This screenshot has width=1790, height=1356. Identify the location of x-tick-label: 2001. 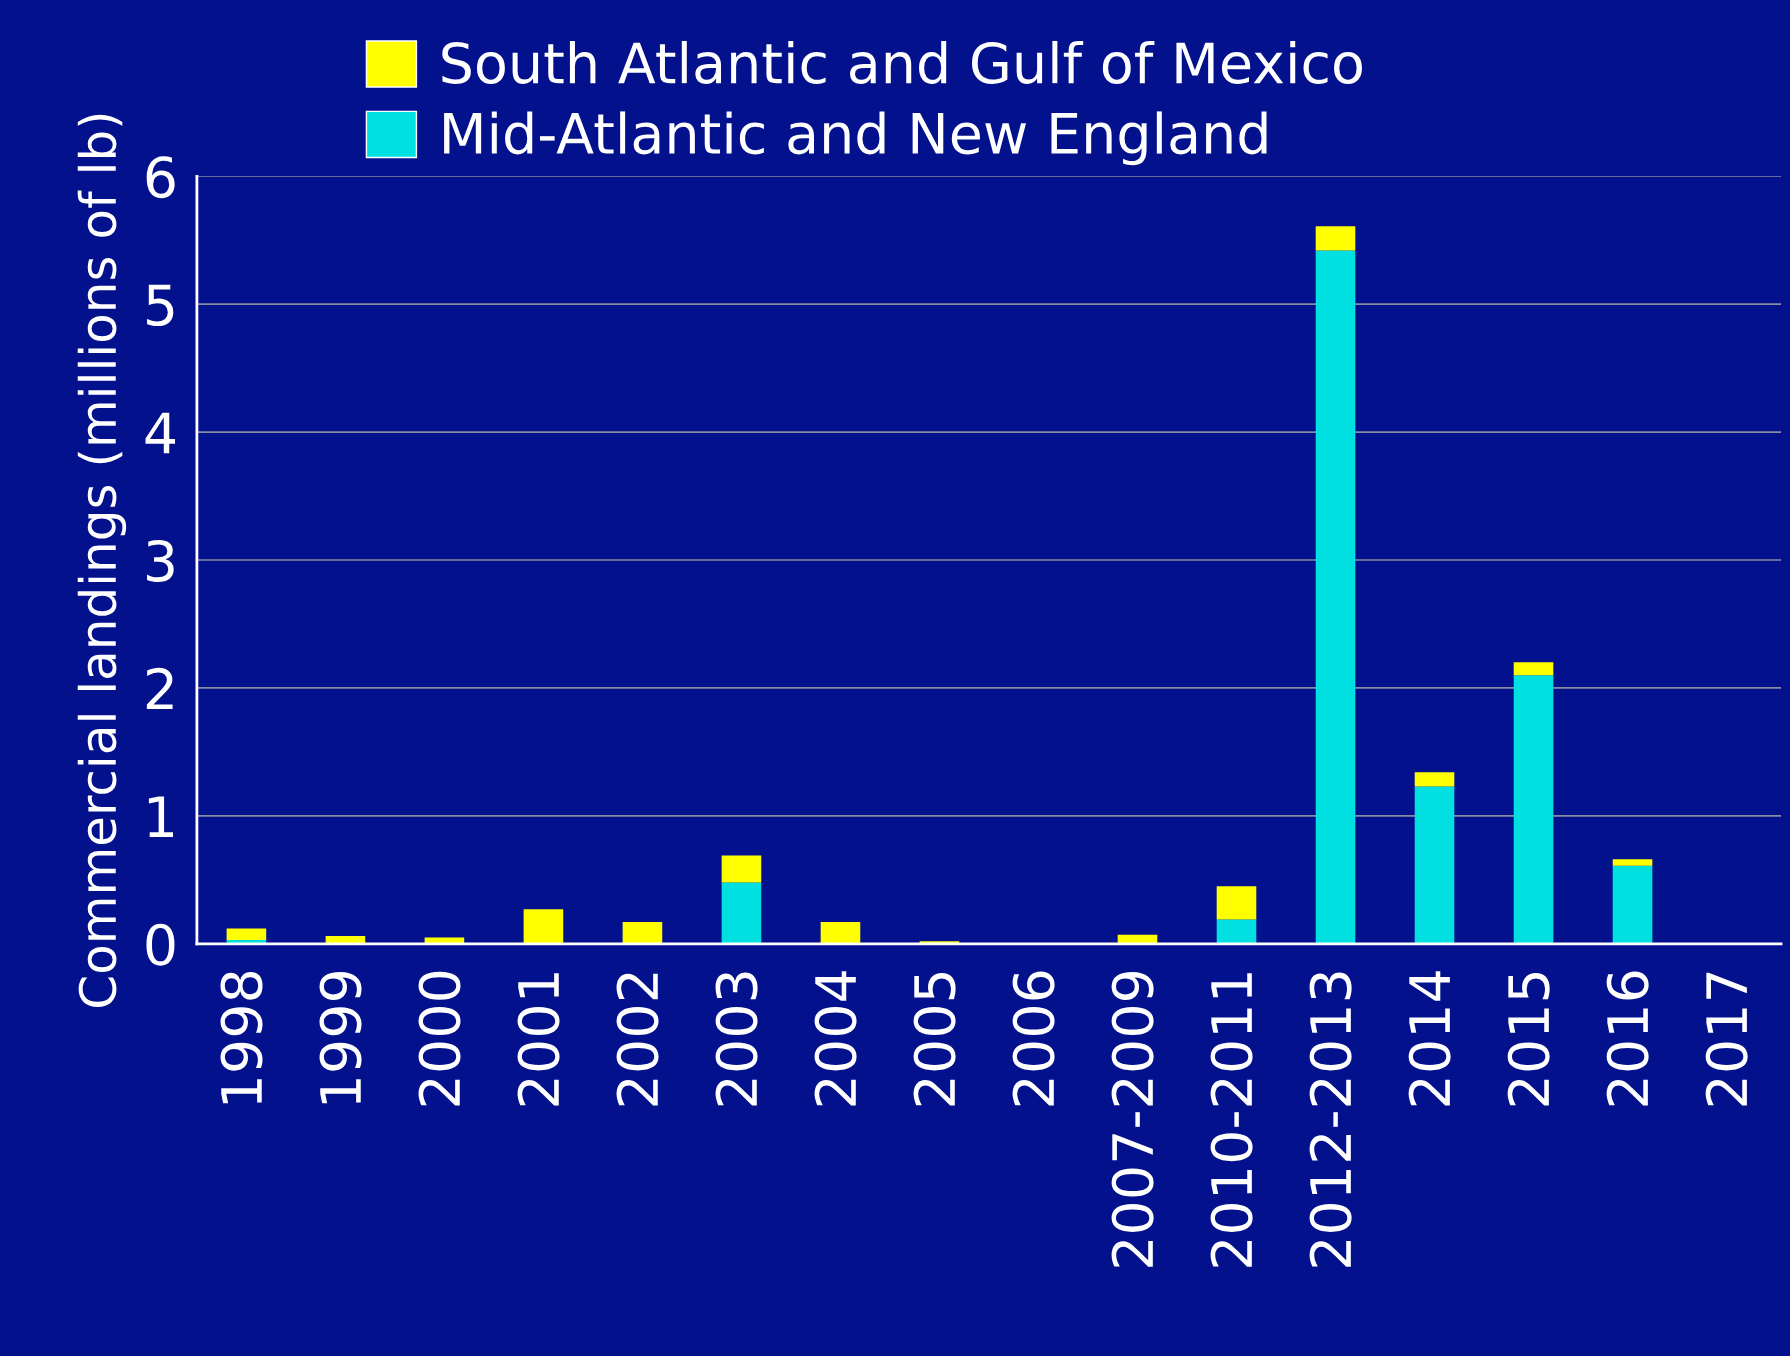
(538, 1039).